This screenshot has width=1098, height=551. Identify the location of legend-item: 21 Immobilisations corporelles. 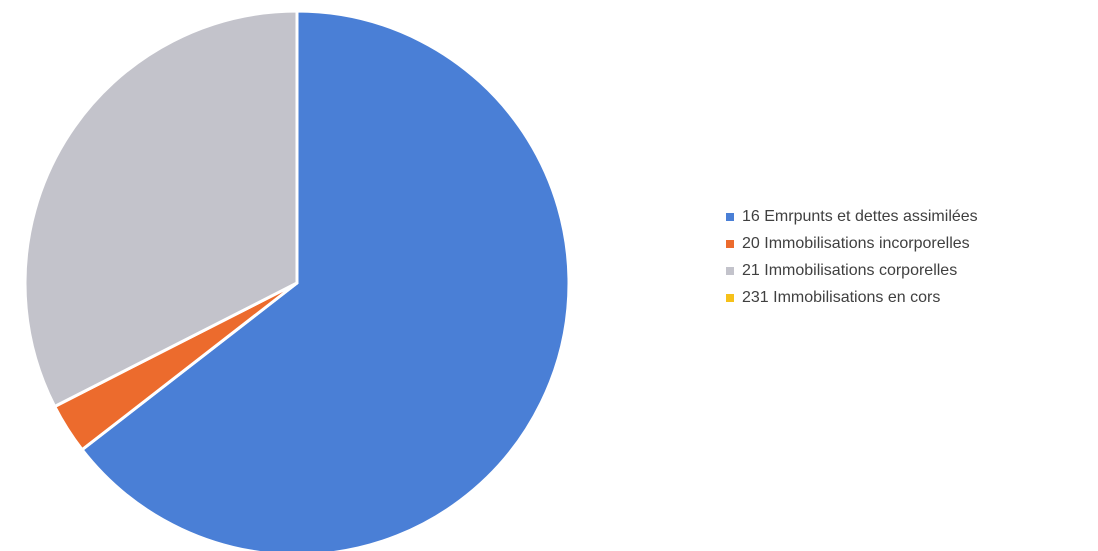
(911, 270).